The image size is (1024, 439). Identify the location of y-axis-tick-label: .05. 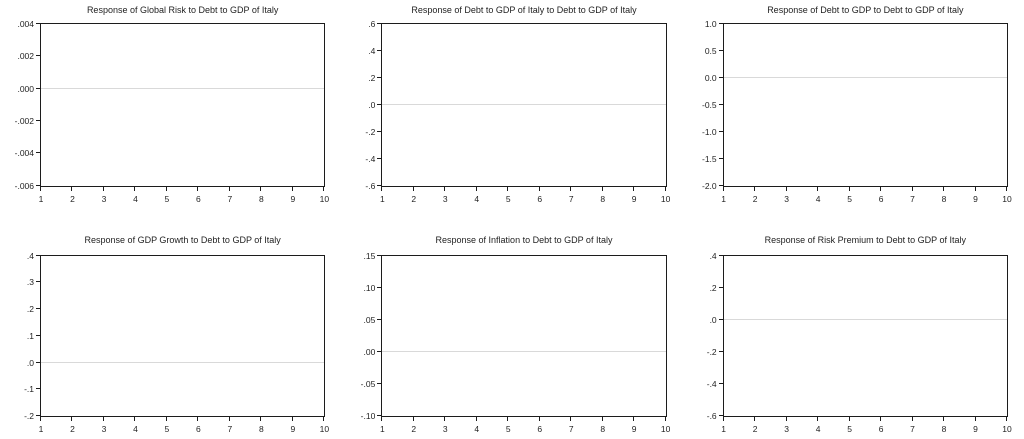
(369, 319).